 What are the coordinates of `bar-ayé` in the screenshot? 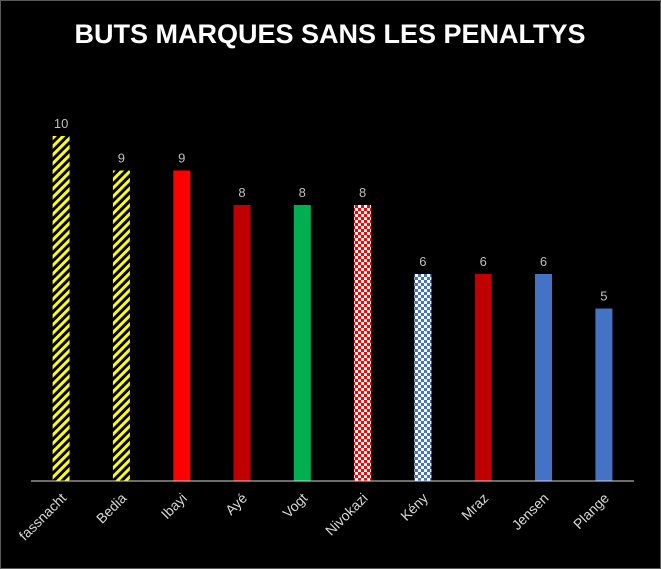 It's located at (242, 343).